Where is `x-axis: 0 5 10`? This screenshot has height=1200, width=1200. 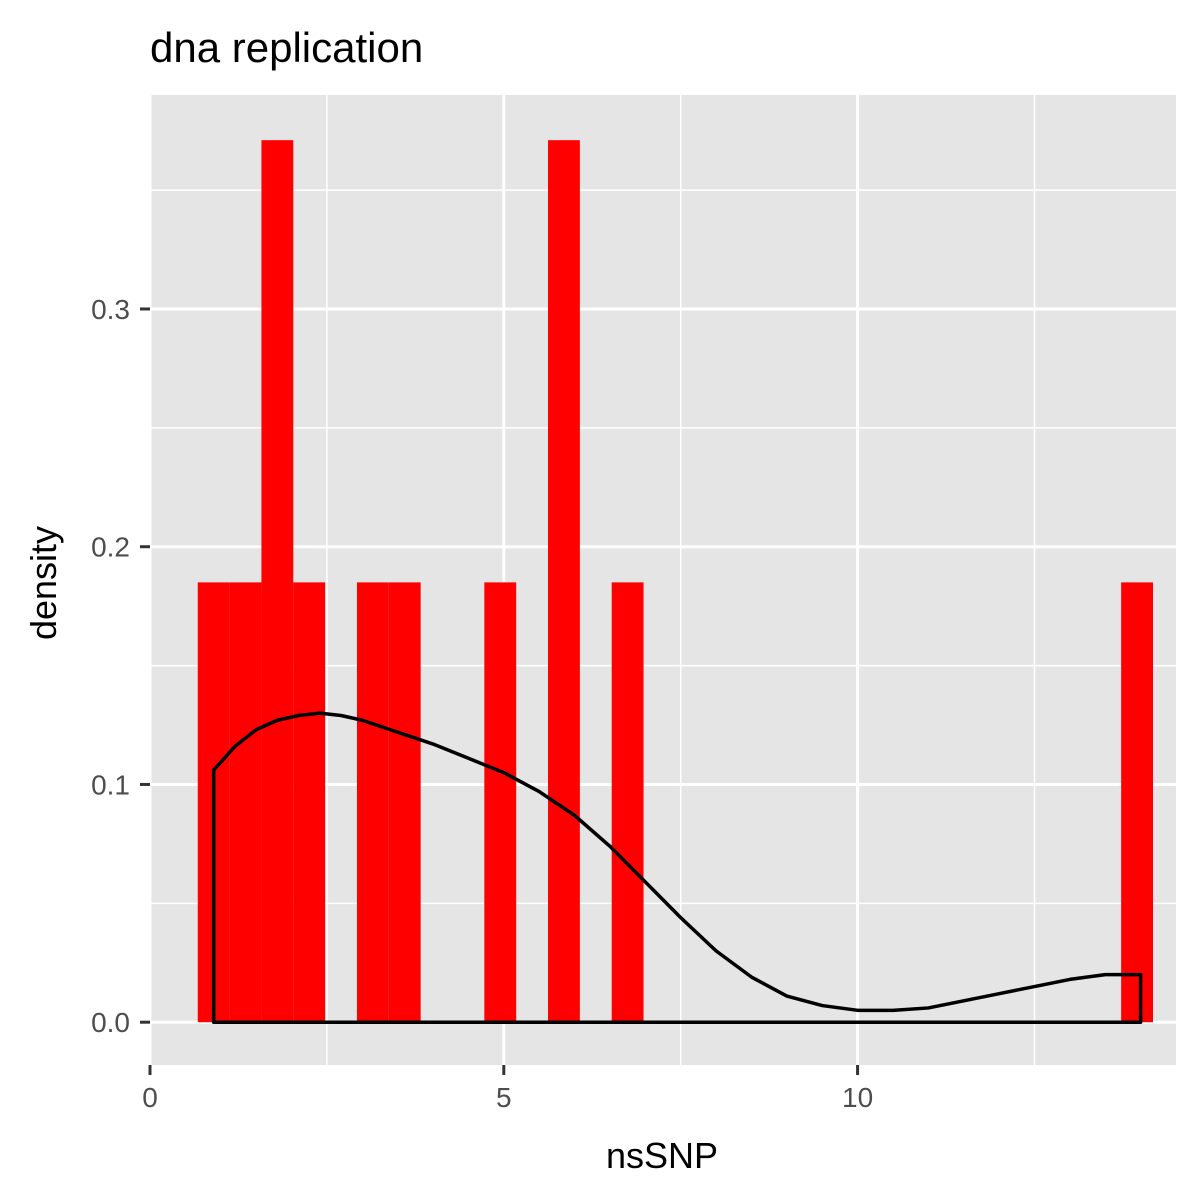 x-axis: 0 5 10 is located at coordinates (507, 1089).